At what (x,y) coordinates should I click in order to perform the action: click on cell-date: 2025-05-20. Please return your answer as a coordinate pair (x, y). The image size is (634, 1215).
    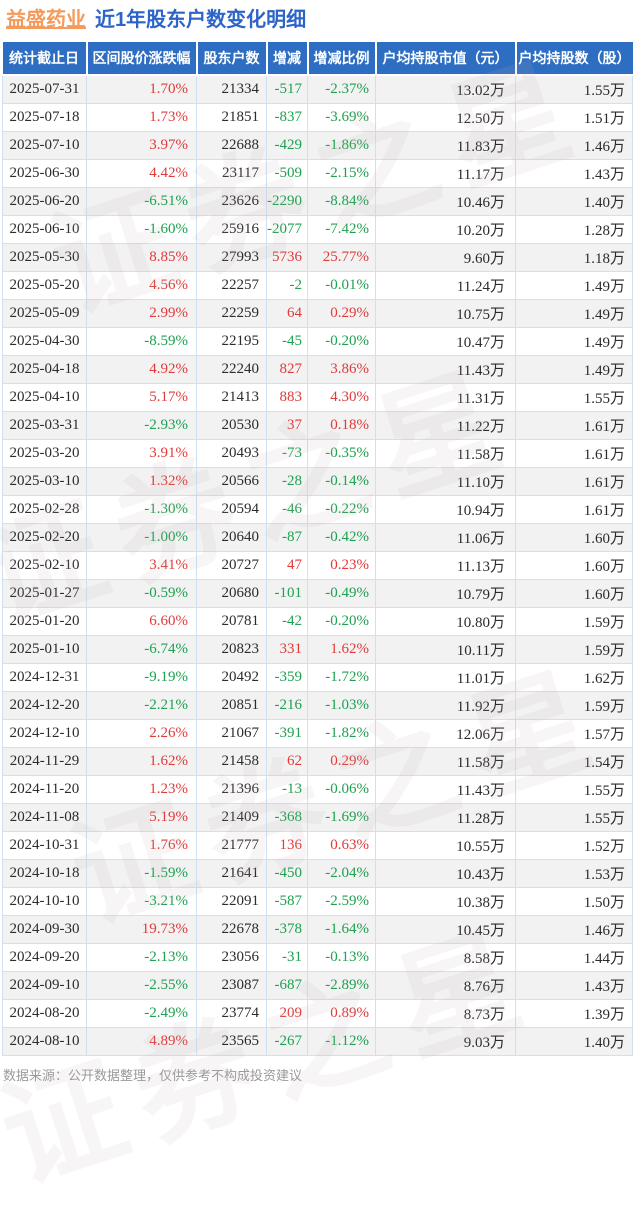
    Looking at the image, I should click on (44, 285).